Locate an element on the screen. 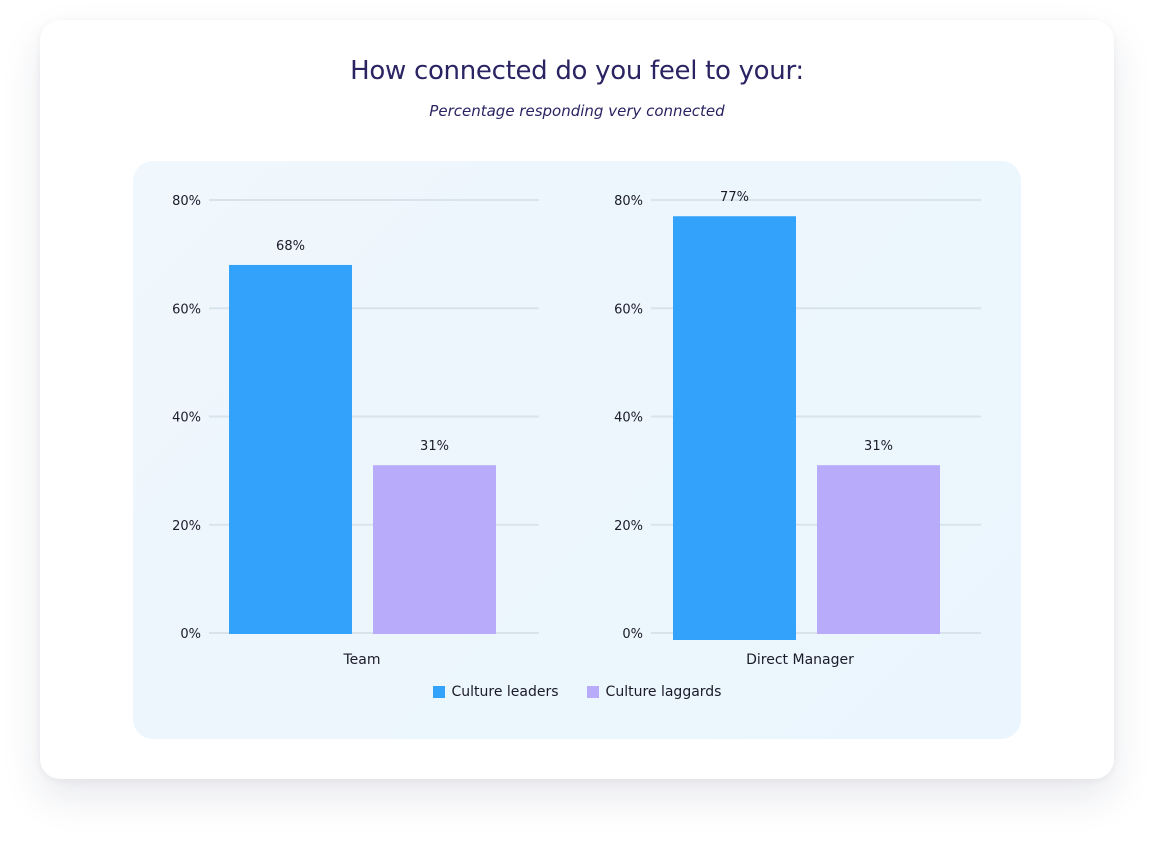  legend-item-culture-laggards: Culture laggards is located at coordinates (654, 692).